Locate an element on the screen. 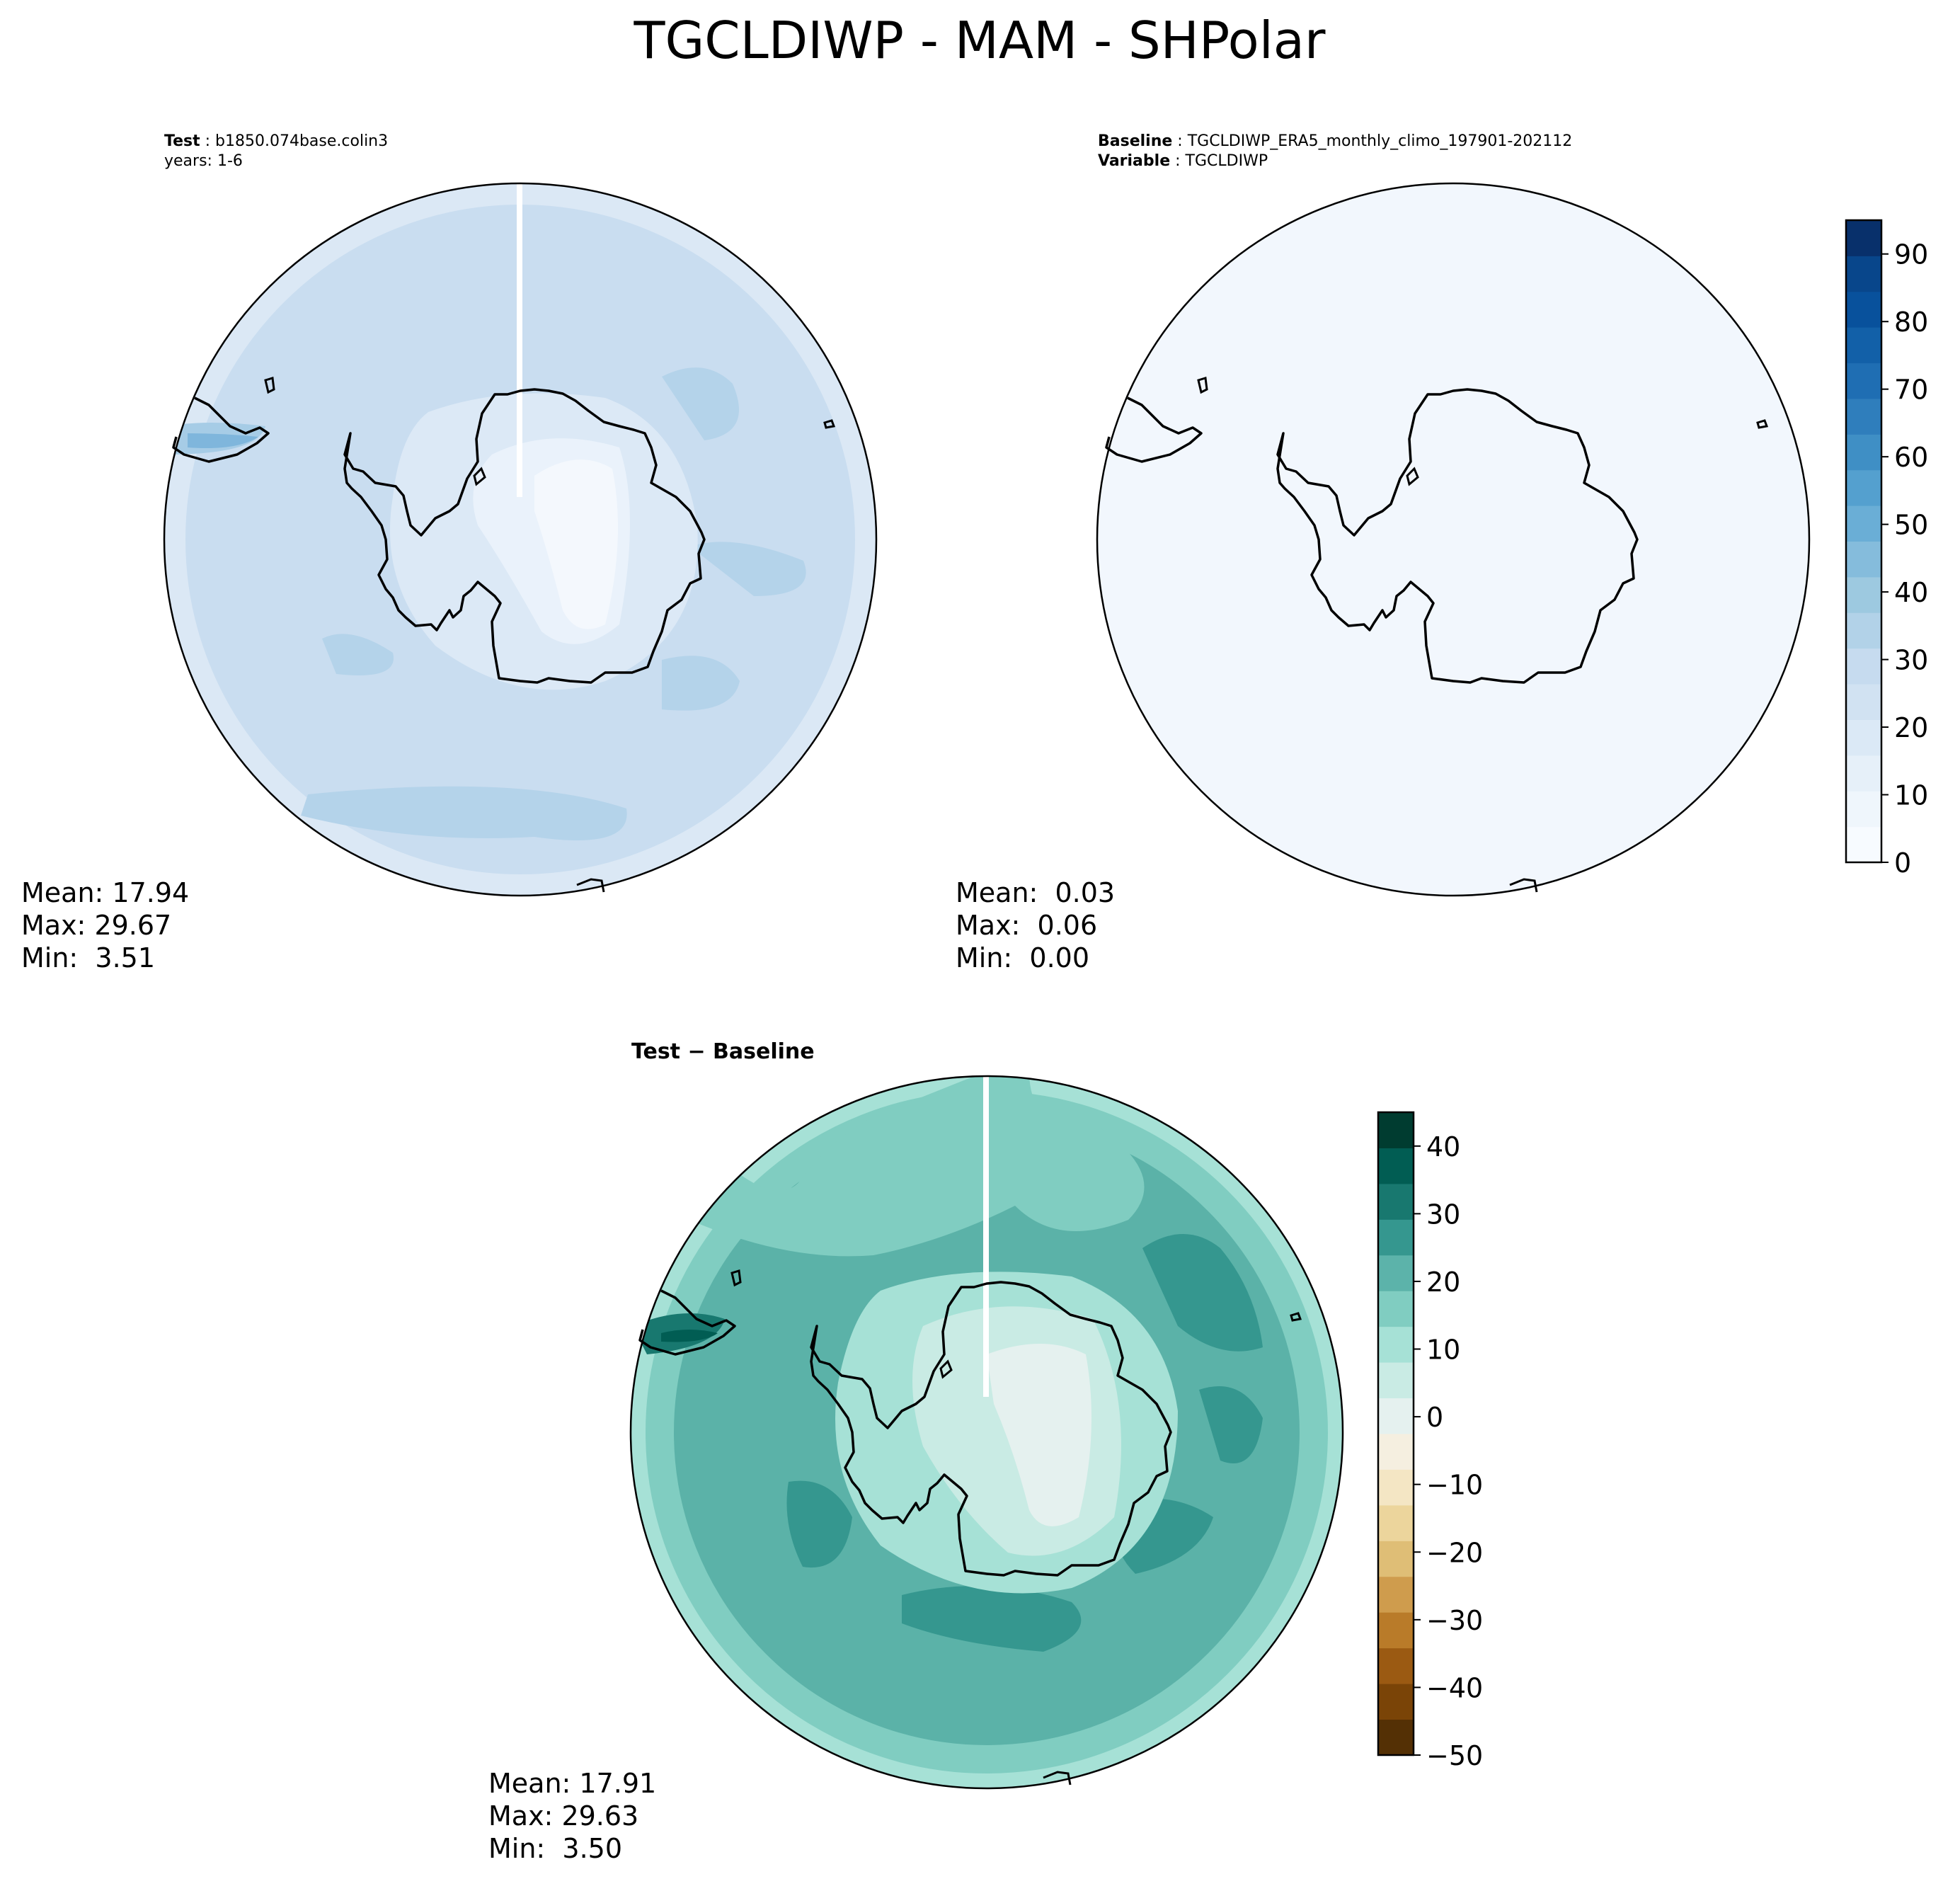 Image resolution: width=1960 pixels, height=1891 pixels. map-diff-missing-stripe is located at coordinates (986, 1236).